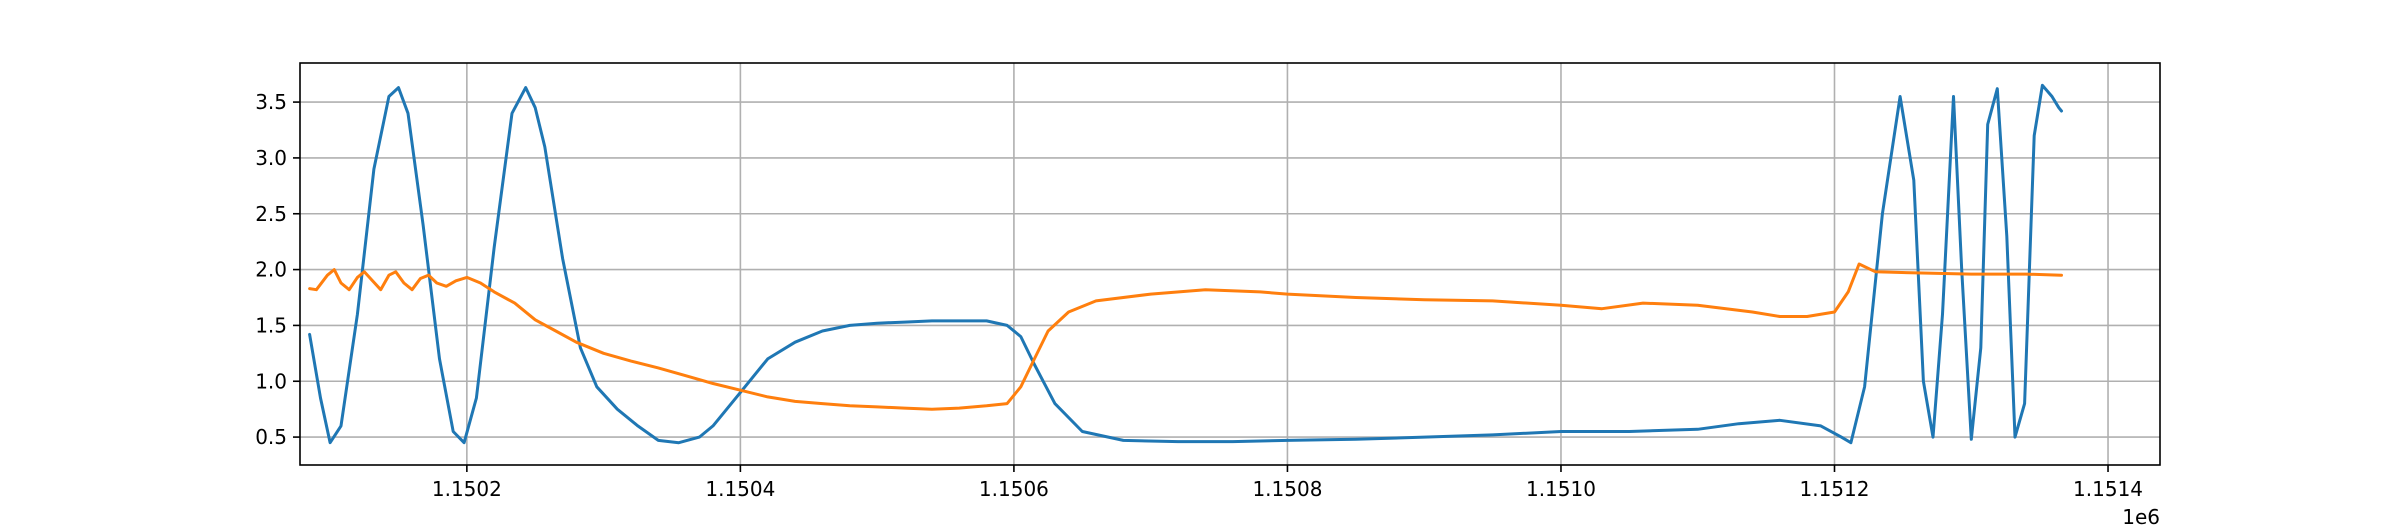 The width and height of the screenshot is (2400, 525). I want to click on x-tick-label: 1.1502, so click(467, 489).